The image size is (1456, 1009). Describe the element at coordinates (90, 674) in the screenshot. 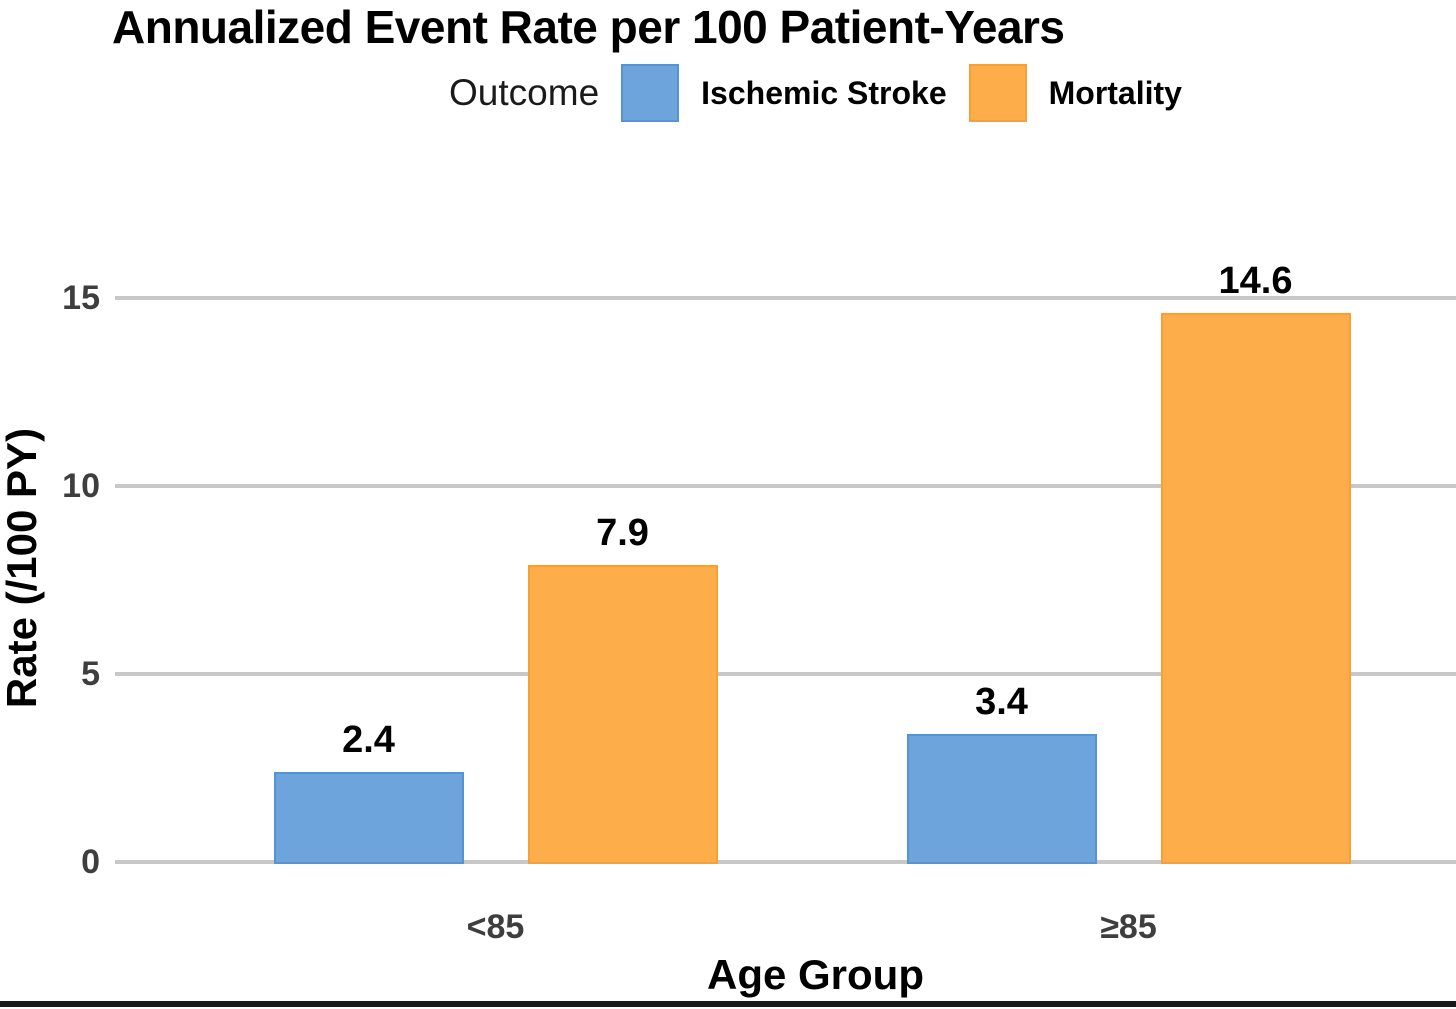

I see `y-tick-label-5: 5` at that location.